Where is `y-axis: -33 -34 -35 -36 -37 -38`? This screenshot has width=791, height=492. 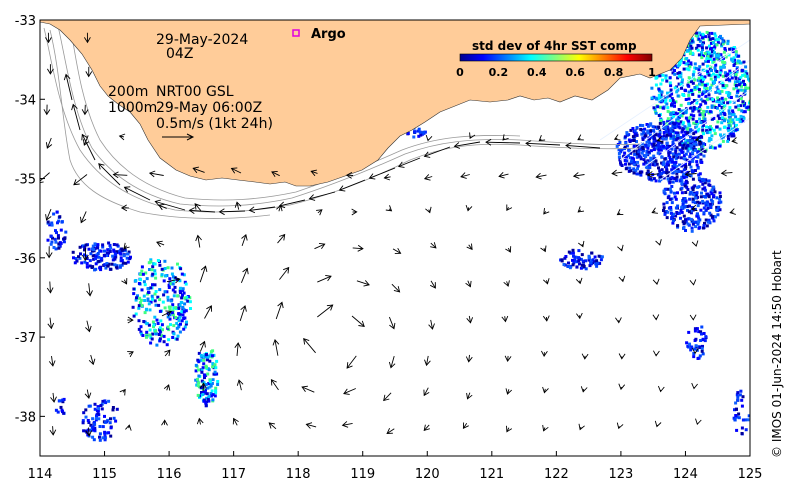
y-axis: -33 -34 -35 -36 -37 -38 is located at coordinates (30, 219).